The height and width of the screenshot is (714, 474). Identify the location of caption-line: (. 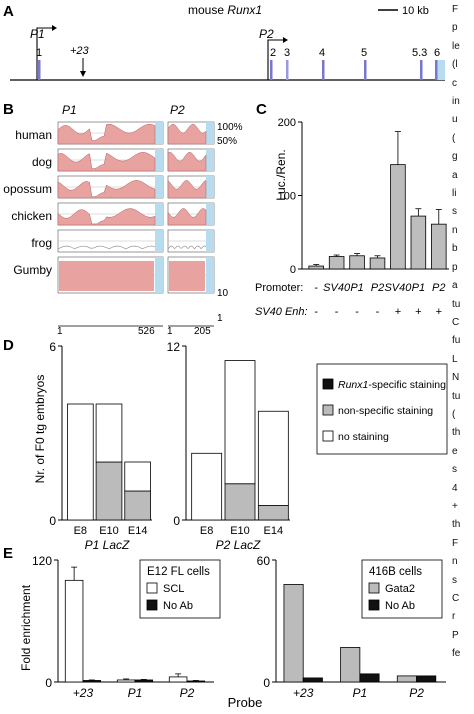
(454, 414).